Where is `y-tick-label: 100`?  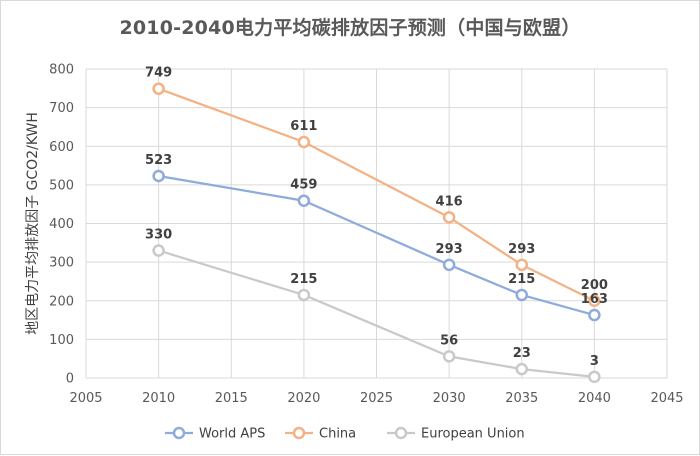 y-tick-label: 100 is located at coordinates (61, 340).